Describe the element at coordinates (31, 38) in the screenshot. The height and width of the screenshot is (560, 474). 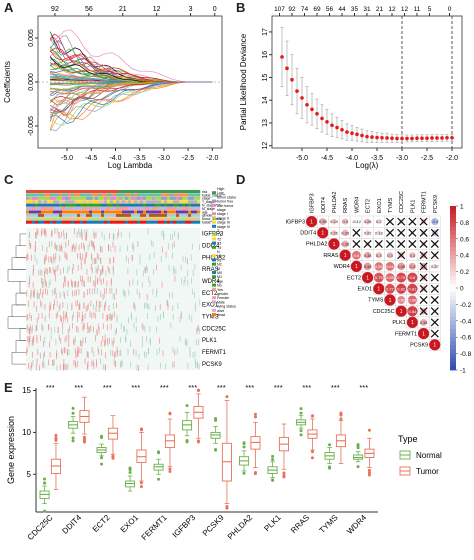
I see `y-tick-label: 0.005` at that location.